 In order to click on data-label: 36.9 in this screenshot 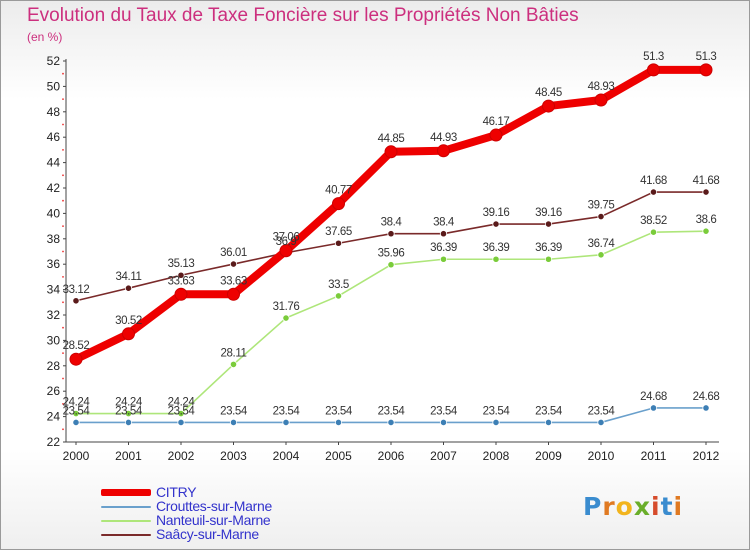, I will do `click(286, 242)`.